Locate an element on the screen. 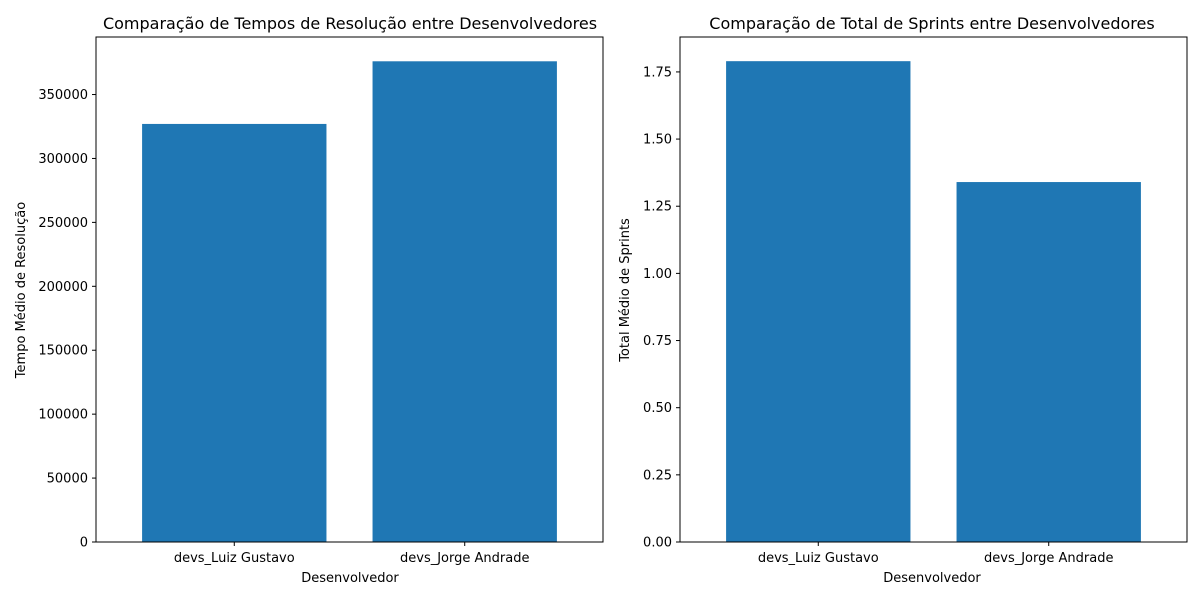  y-tick-label: 200000 is located at coordinates (63, 287).